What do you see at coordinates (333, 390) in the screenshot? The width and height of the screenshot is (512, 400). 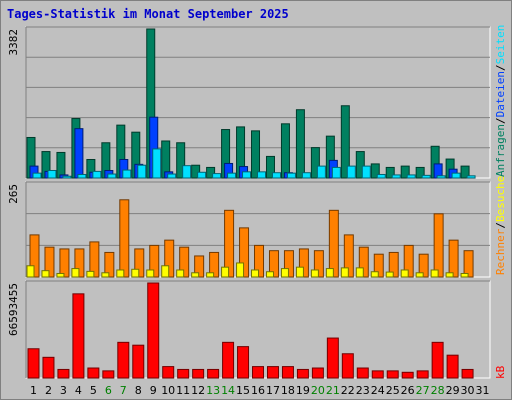 I see `x-tick-label-21: 21` at bounding box center [333, 390].